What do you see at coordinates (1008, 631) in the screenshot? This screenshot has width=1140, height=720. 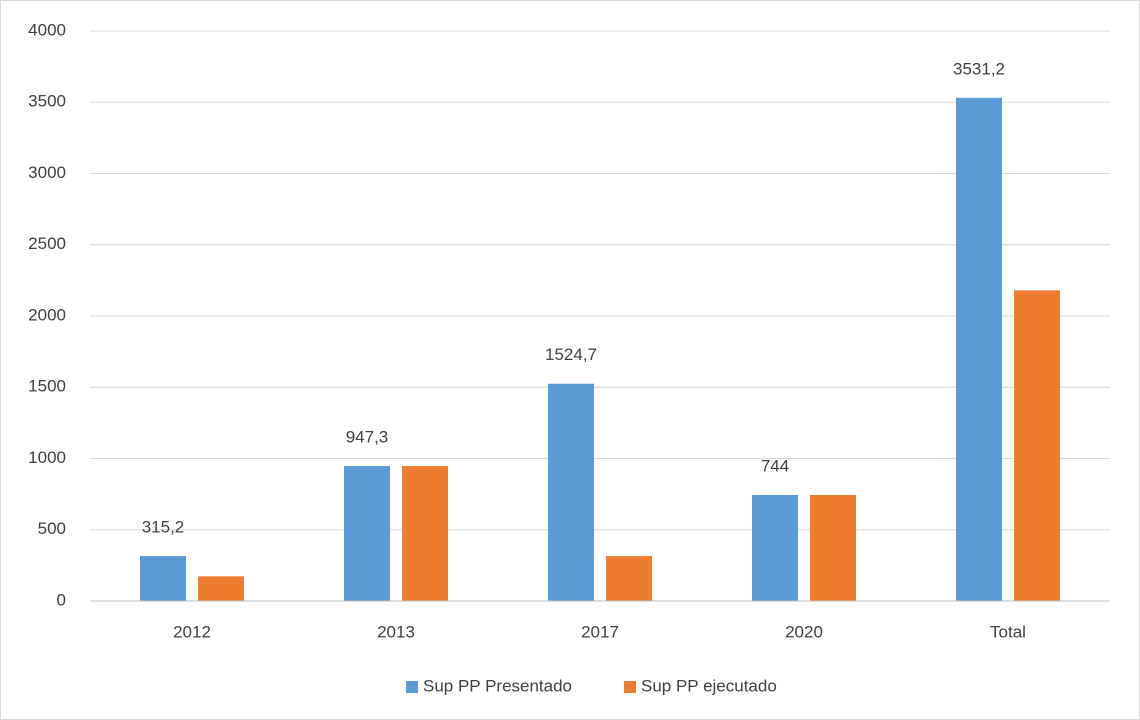 I see `x-tick-label: Total` at bounding box center [1008, 631].